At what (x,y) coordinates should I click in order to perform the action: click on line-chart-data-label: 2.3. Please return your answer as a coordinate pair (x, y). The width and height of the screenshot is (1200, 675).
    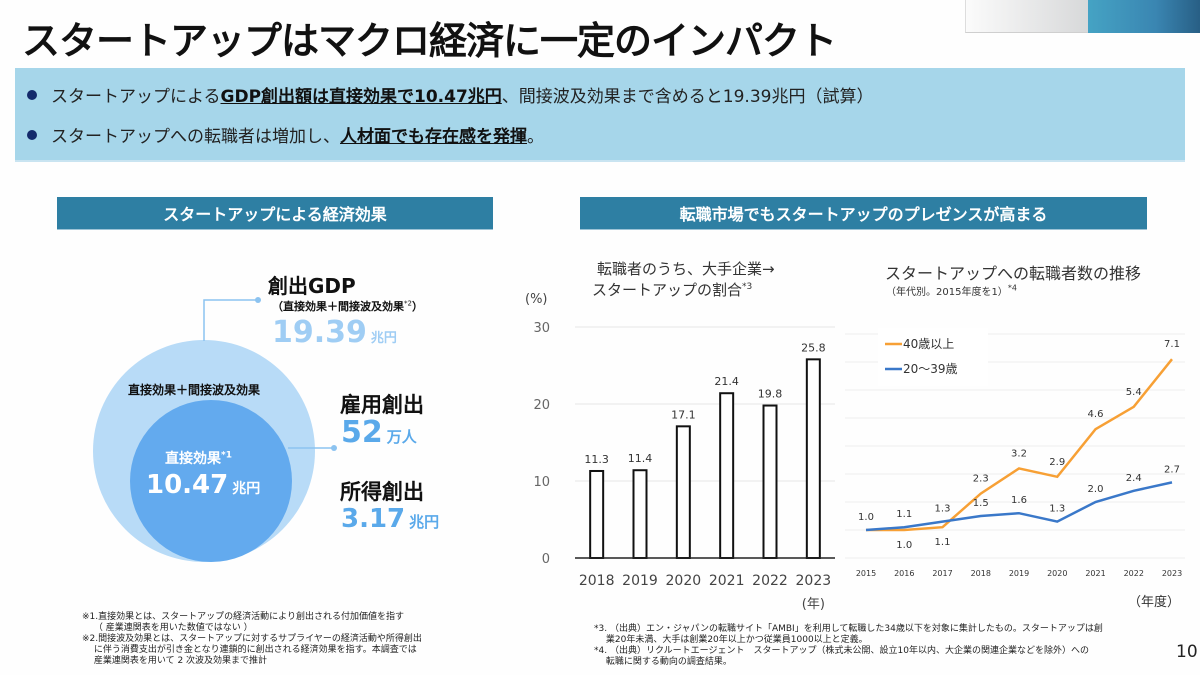
    Looking at the image, I should click on (981, 479).